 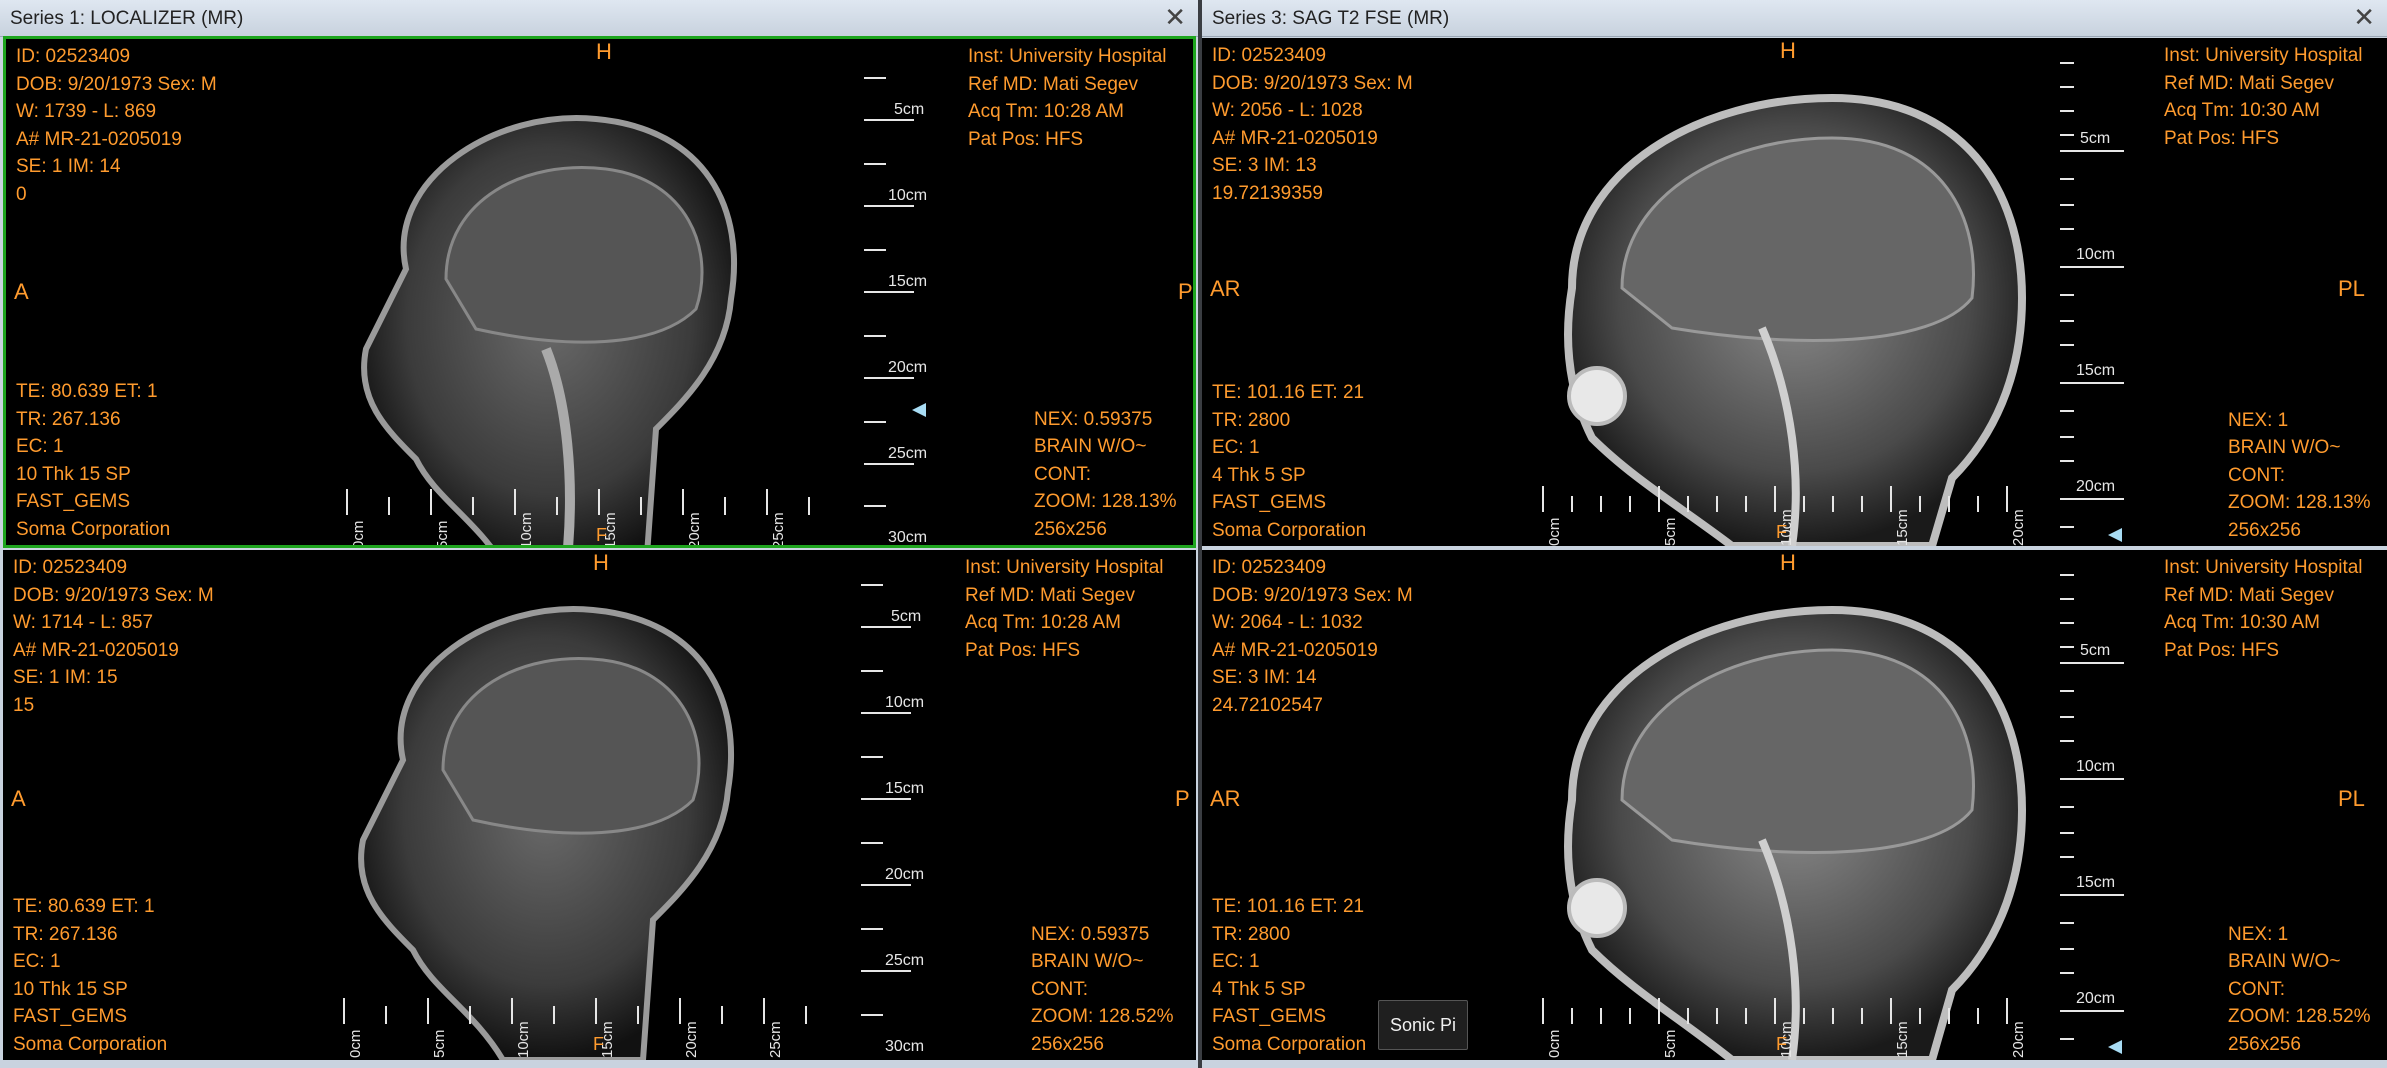 I want to click on series-1-titlebar: Series 1: LOCALIZER (MR) ✕, so click(x=599, y=18).